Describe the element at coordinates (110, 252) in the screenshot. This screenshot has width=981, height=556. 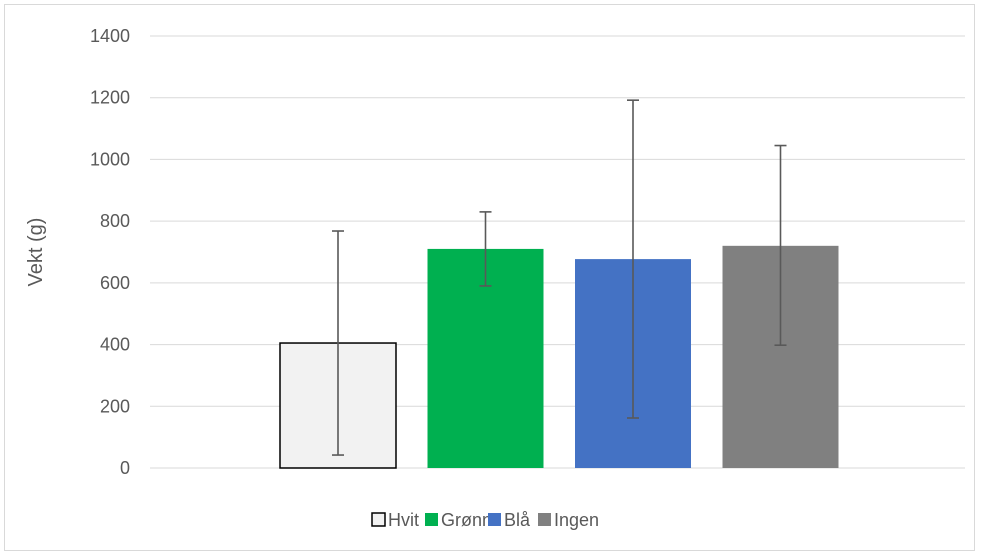
I see `y-axis-tick-labels: 0 200 400 600 800 1000 1200 1400` at that location.